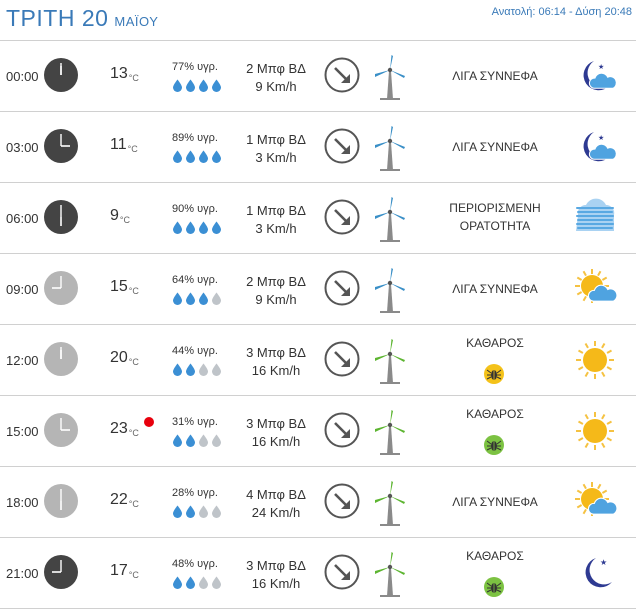  What do you see at coordinates (595, 289) in the screenshot?
I see `sun-cloud-icon` at bounding box center [595, 289].